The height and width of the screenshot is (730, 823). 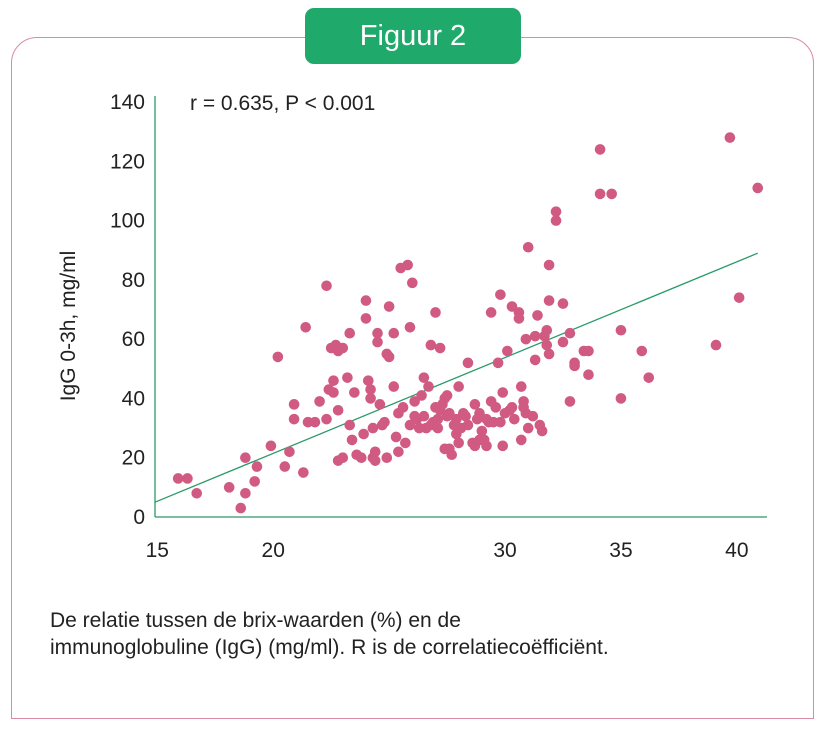 I want to click on x-tick-label: 40, so click(x=736, y=550).